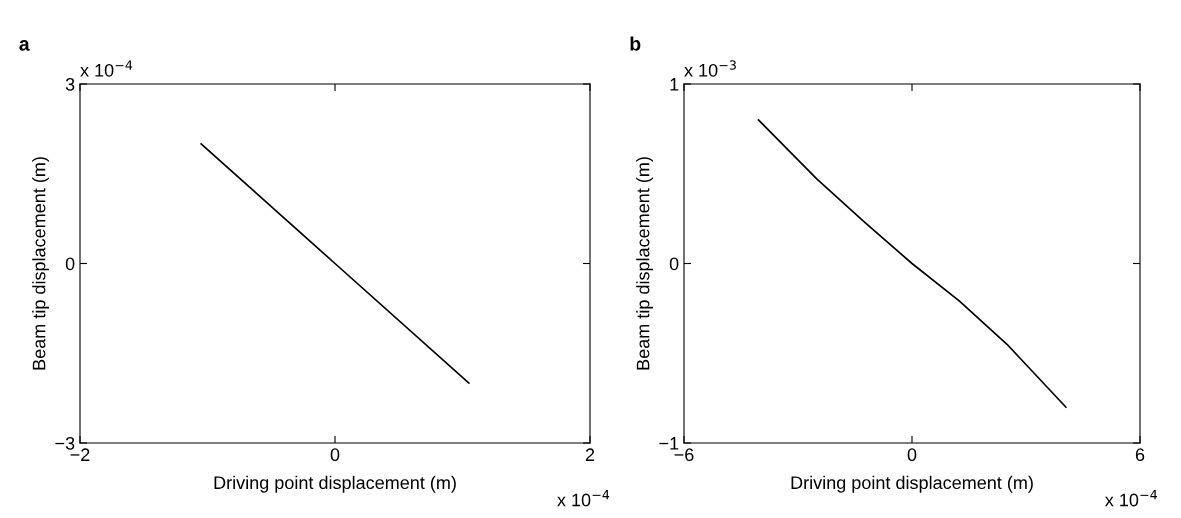 The image size is (1181, 518). Describe the element at coordinates (80, 454) in the screenshot. I see `x-tick-label: −2` at that location.